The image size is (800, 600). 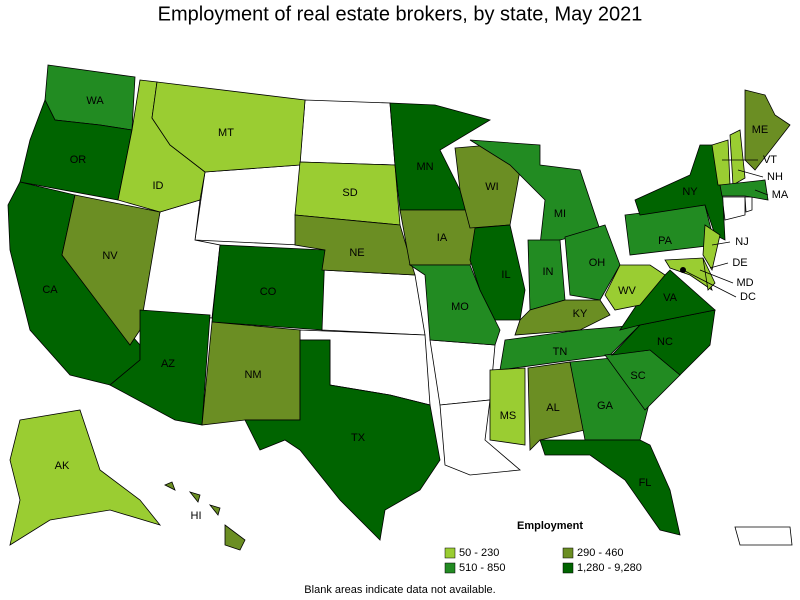 I want to click on legend-label: 290 - 460, so click(x=600, y=553).